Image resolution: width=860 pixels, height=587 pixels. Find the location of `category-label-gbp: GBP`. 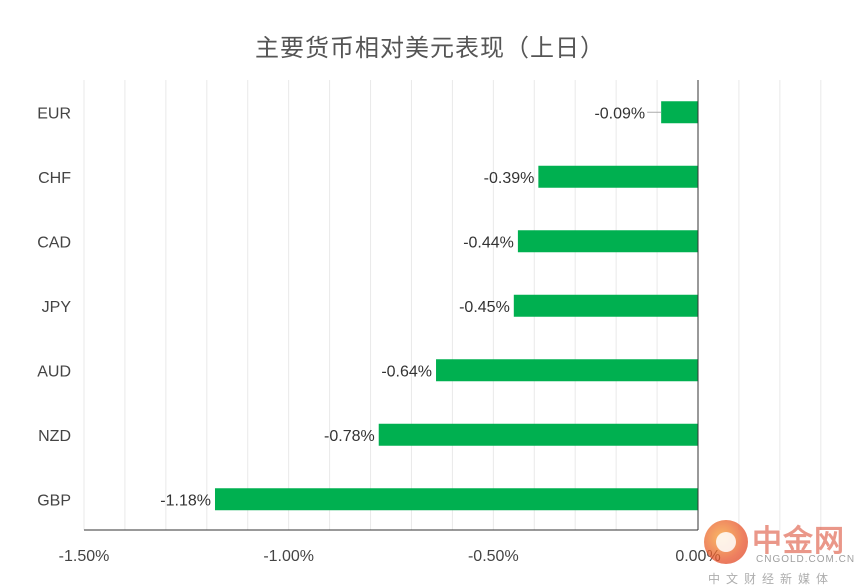

category-label-gbp: GBP is located at coordinates (54, 500).